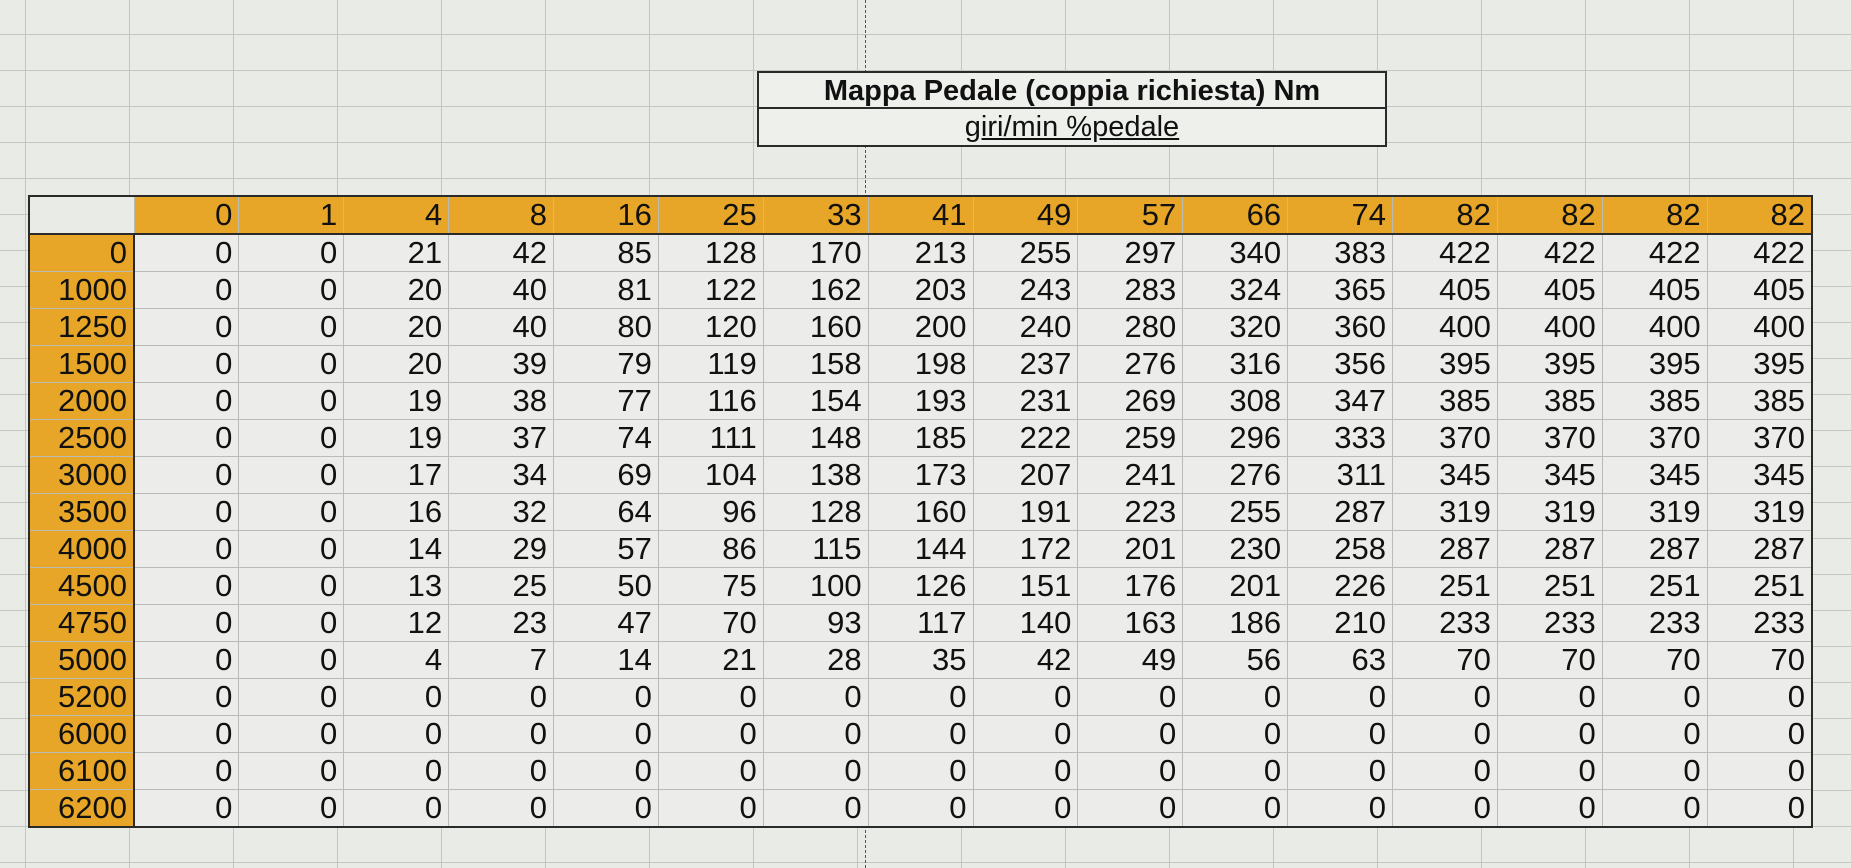 The image size is (1851, 868). I want to click on table-cell: 320, so click(1235, 327).